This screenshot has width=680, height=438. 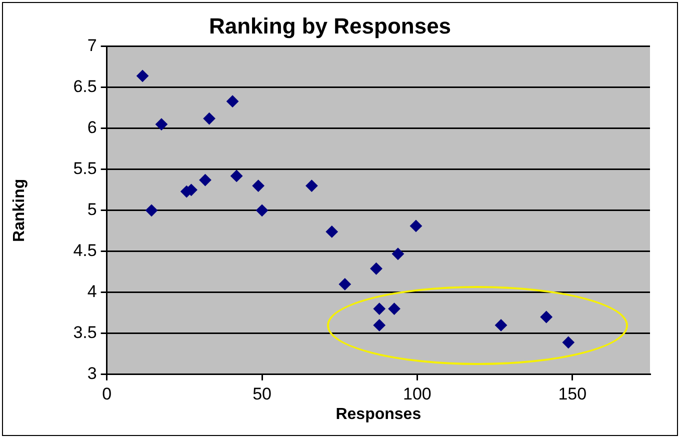 What do you see at coordinates (417, 394) in the screenshot?
I see `x-tick-label: 100` at bounding box center [417, 394].